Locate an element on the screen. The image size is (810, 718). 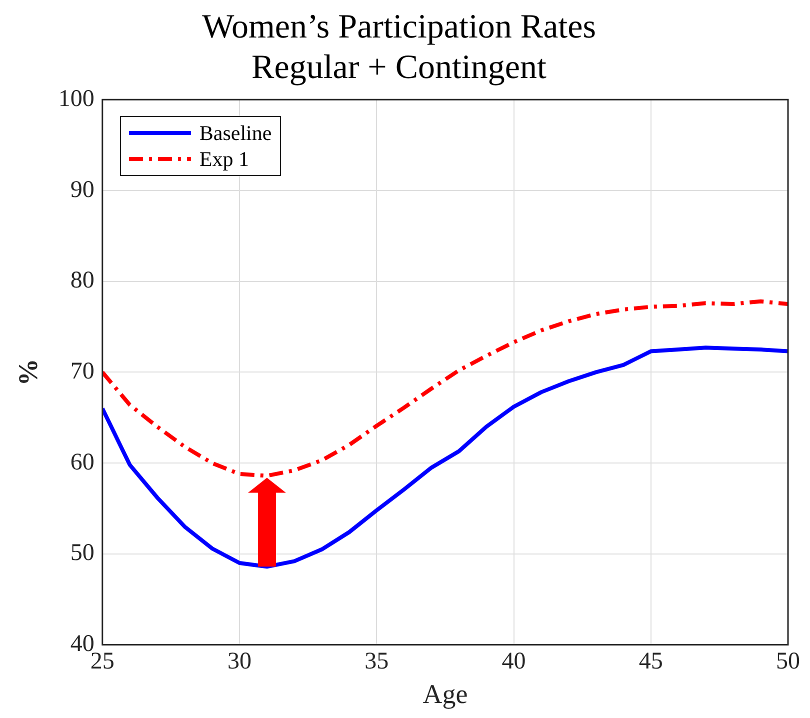
x-tick-label: 50 is located at coordinates (788, 661).